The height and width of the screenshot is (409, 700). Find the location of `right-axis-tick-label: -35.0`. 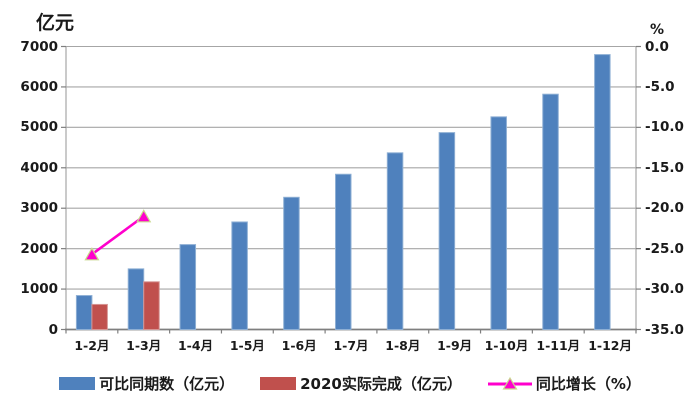

right-axis-tick-label: -35.0 is located at coordinates (664, 329).